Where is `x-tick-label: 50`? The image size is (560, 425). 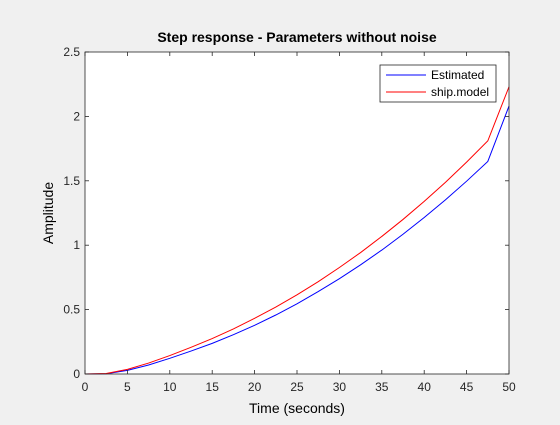 x-tick-label: 50 is located at coordinates (509, 387).